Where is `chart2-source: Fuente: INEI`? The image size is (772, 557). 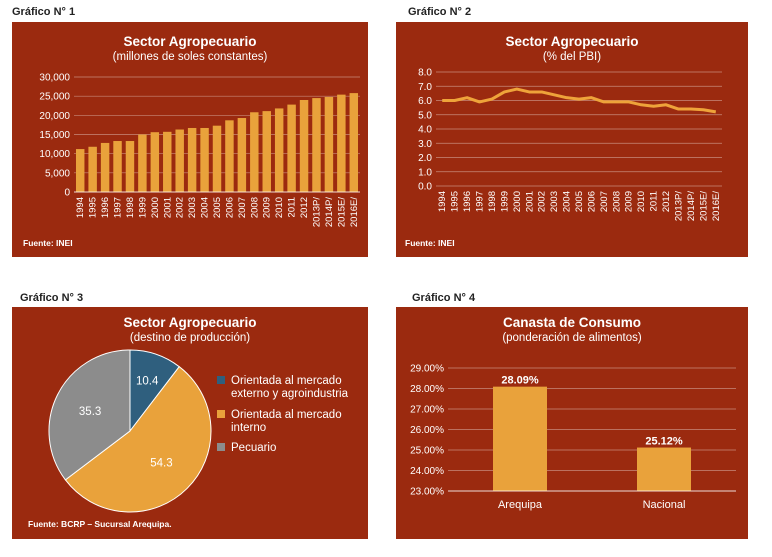 chart2-source: Fuente: INEI is located at coordinates (430, 243).